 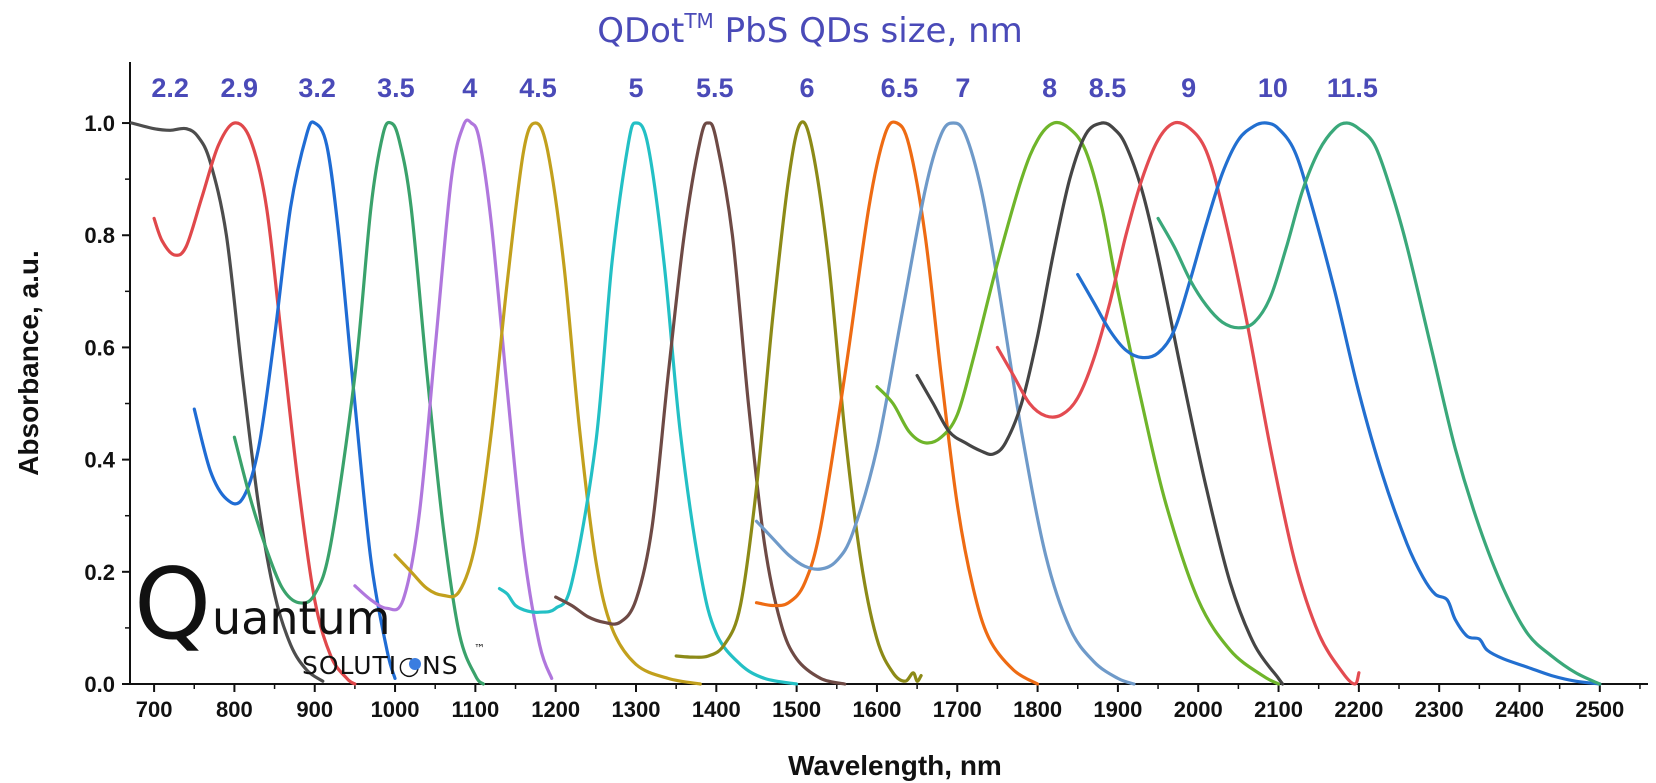 I want to click on x-tick-label: 900, so click(x=314, y=709).